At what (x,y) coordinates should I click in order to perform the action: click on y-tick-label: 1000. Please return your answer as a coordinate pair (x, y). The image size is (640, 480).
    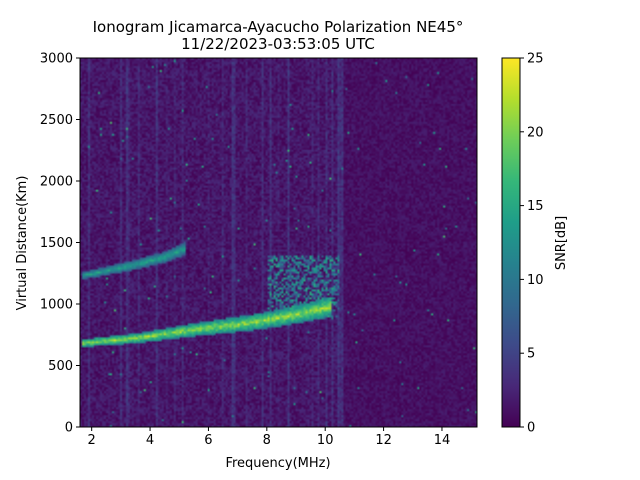
    Looking at the image, I should click on (56, 305).